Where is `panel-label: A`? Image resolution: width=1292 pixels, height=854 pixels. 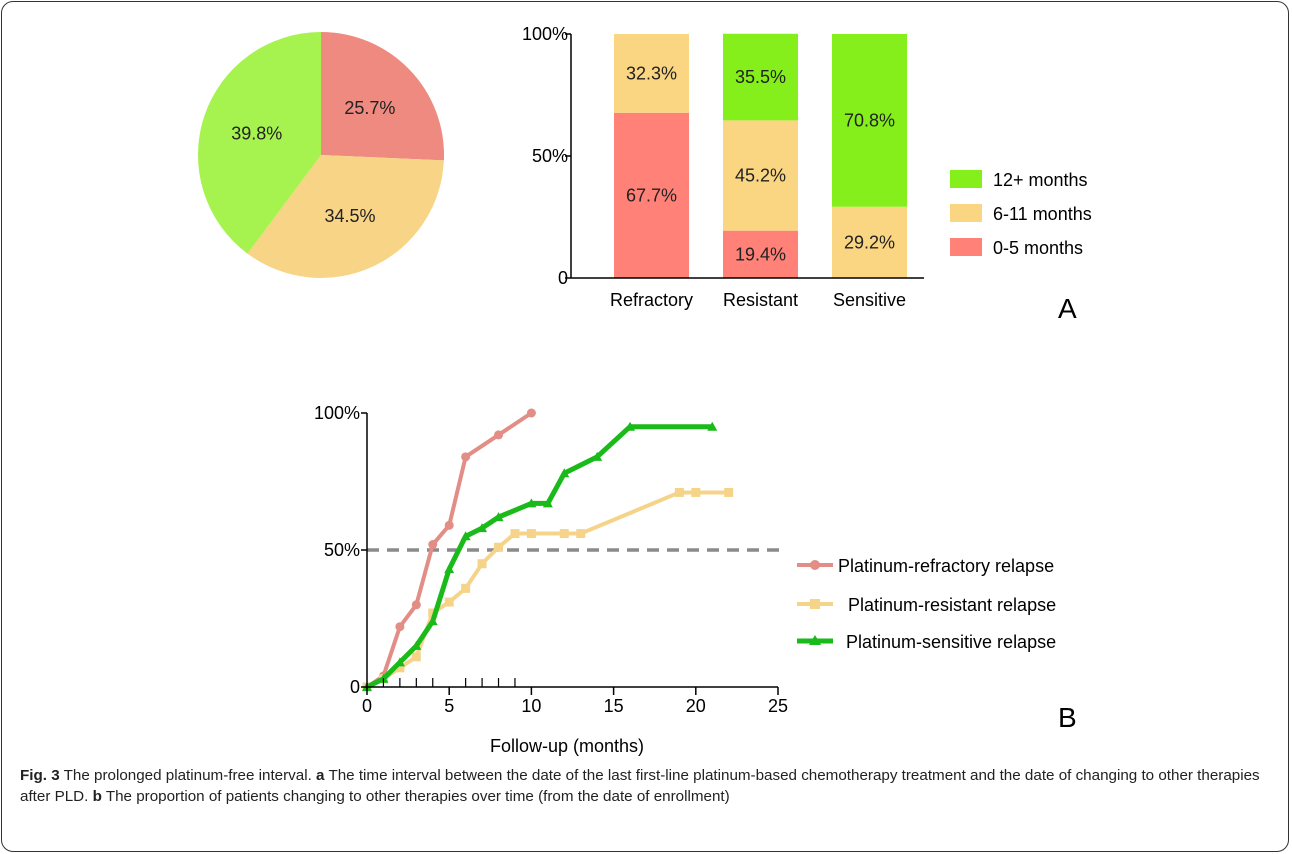
panel-label: A is located at coordinates (1067, 308).